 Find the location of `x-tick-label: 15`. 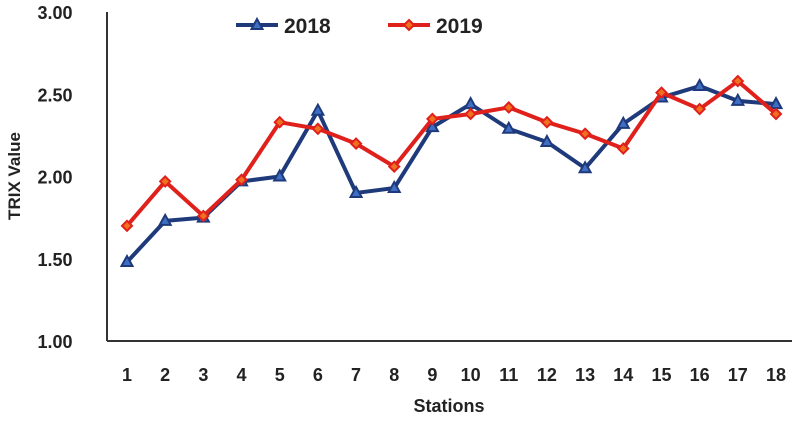

x-tick-label: 15 is located at coordinates (661, 375).